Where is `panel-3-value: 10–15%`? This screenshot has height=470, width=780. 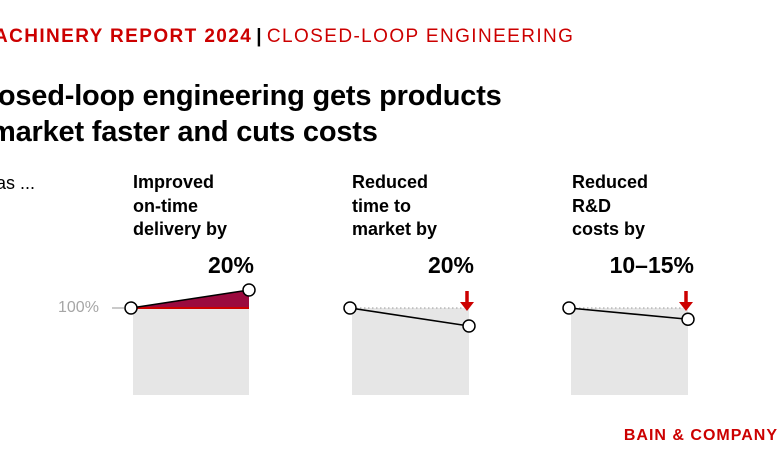 panel-3-value: 10–15% is located at coordinates (651, 265).